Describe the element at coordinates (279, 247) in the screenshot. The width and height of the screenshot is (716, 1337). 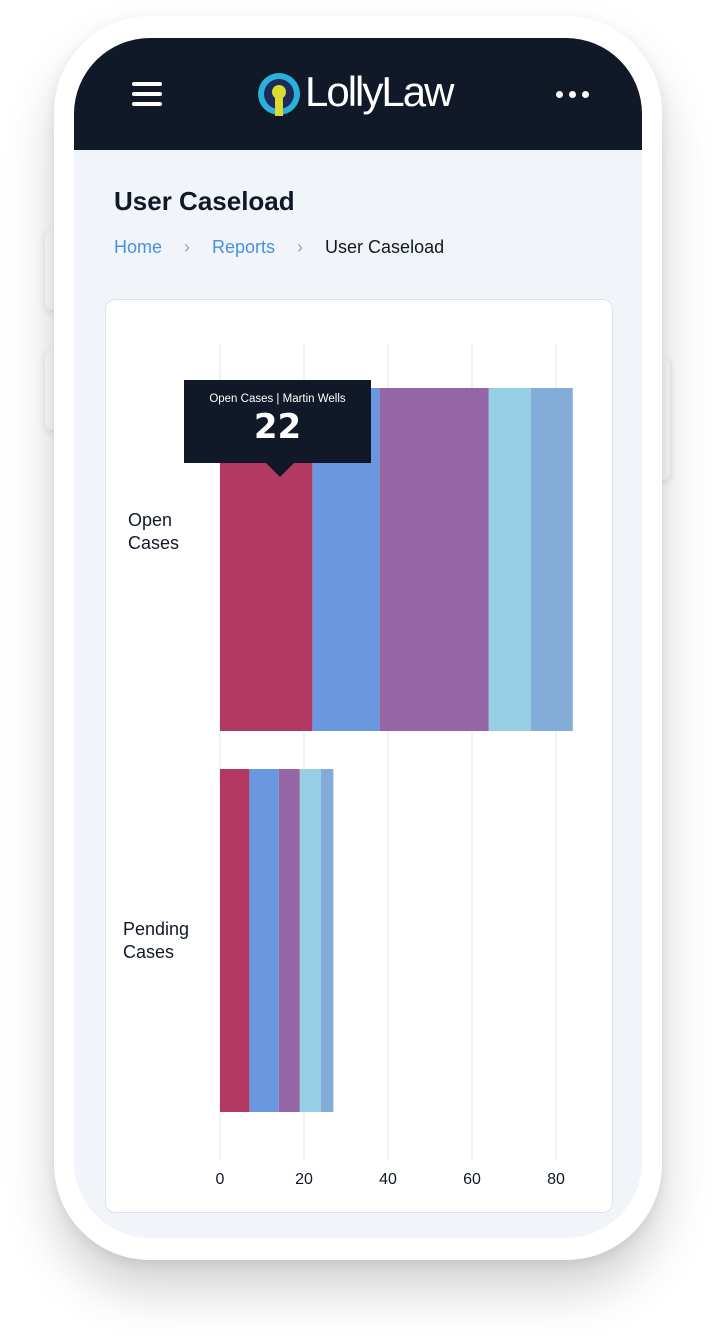
I see `breadcrumb: Home › Reports › User Caseload` at that location.